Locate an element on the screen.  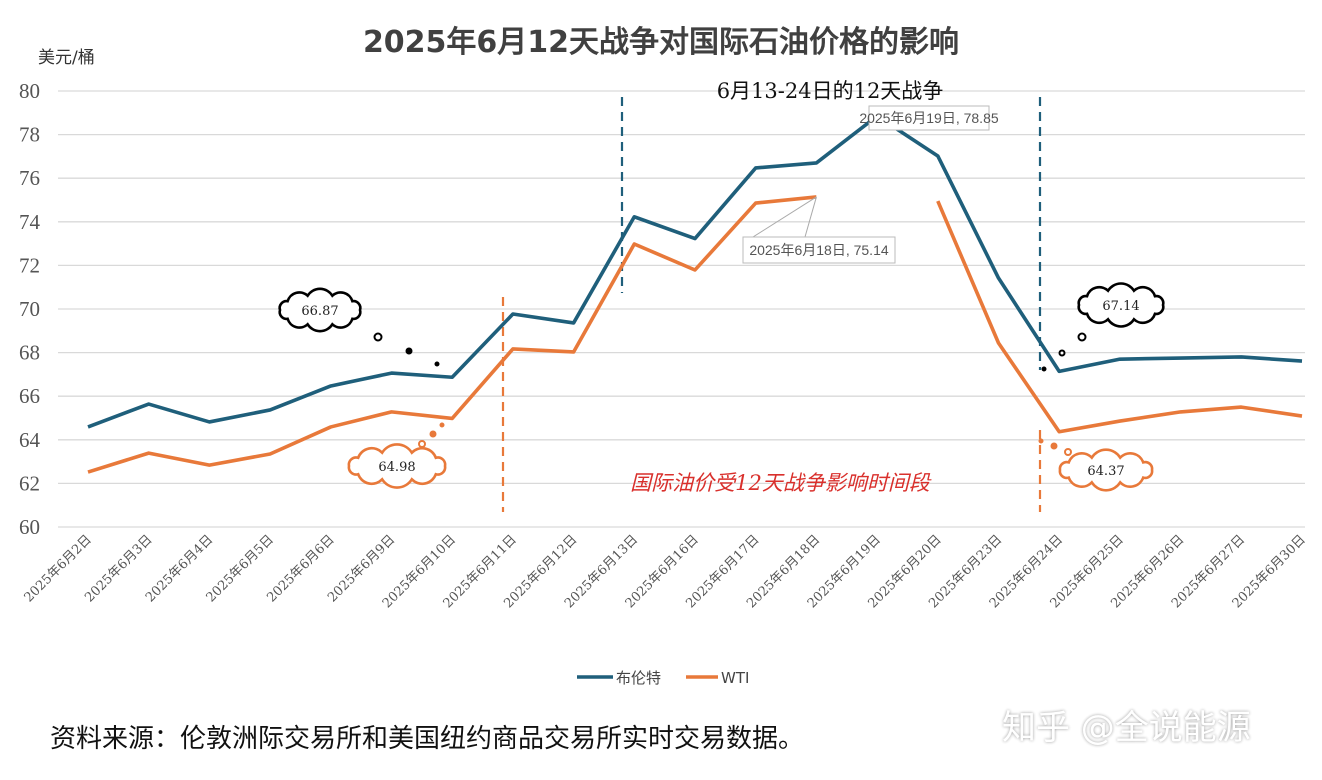
cloud-wti-before-cloud-shape is located at coordinates (397, 466).